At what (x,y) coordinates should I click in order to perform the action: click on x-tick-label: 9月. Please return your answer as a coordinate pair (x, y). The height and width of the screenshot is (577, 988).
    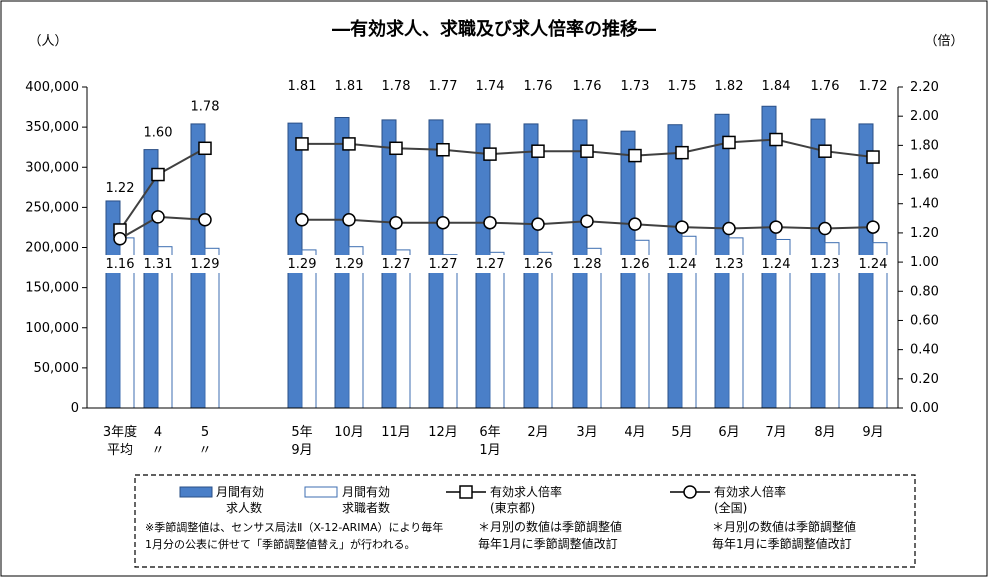
    Looking at the image, I should click on (872, 432).